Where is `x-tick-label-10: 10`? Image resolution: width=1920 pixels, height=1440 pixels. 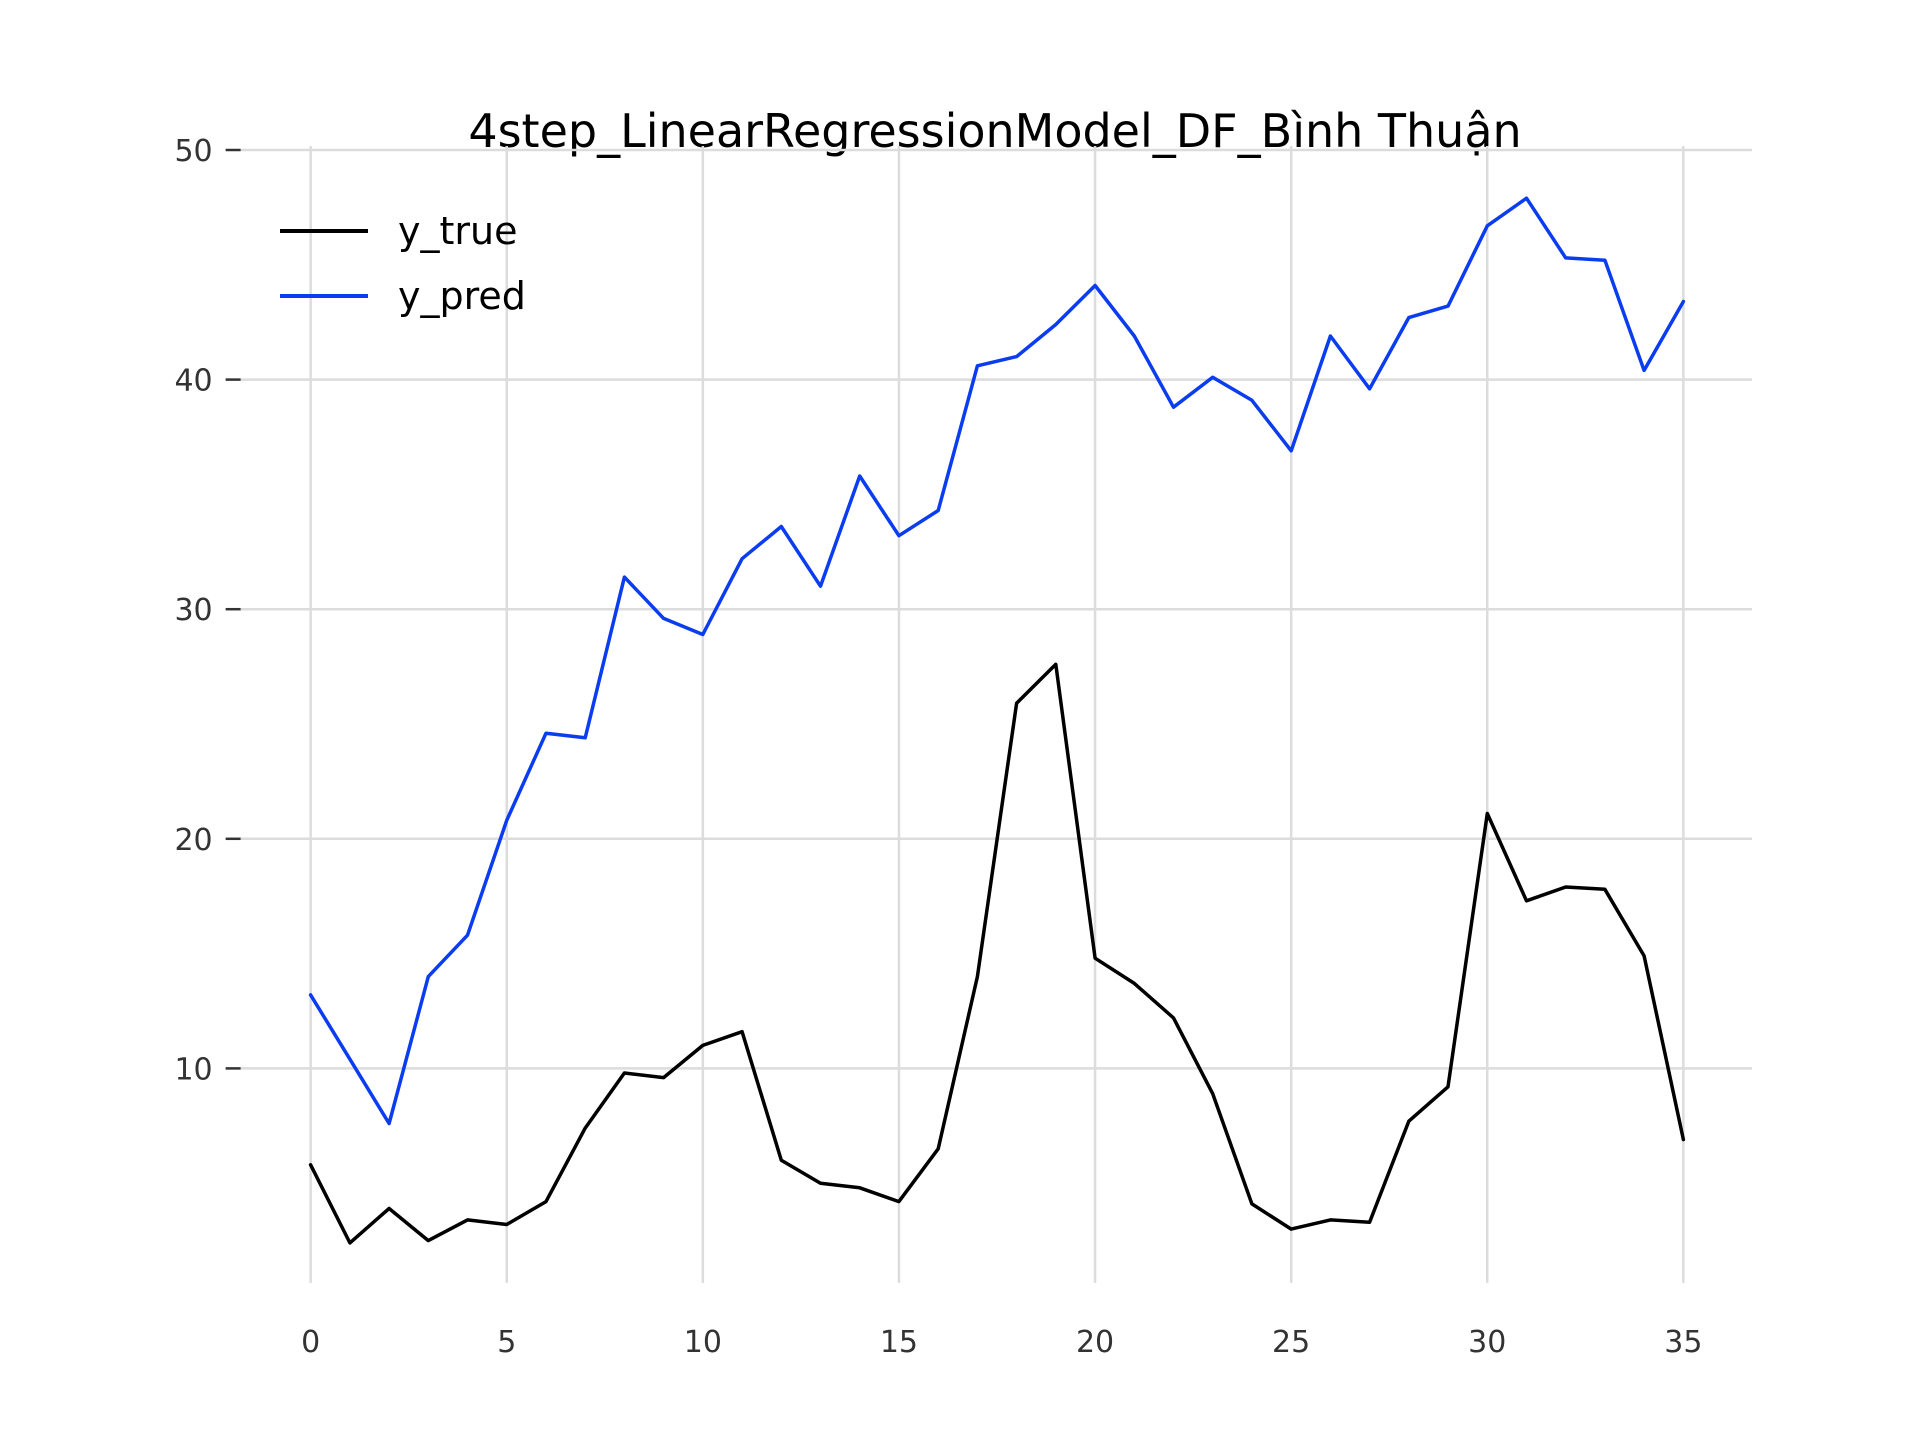 x-tick-label-10: 10 is located at coordinates (703, 1342).